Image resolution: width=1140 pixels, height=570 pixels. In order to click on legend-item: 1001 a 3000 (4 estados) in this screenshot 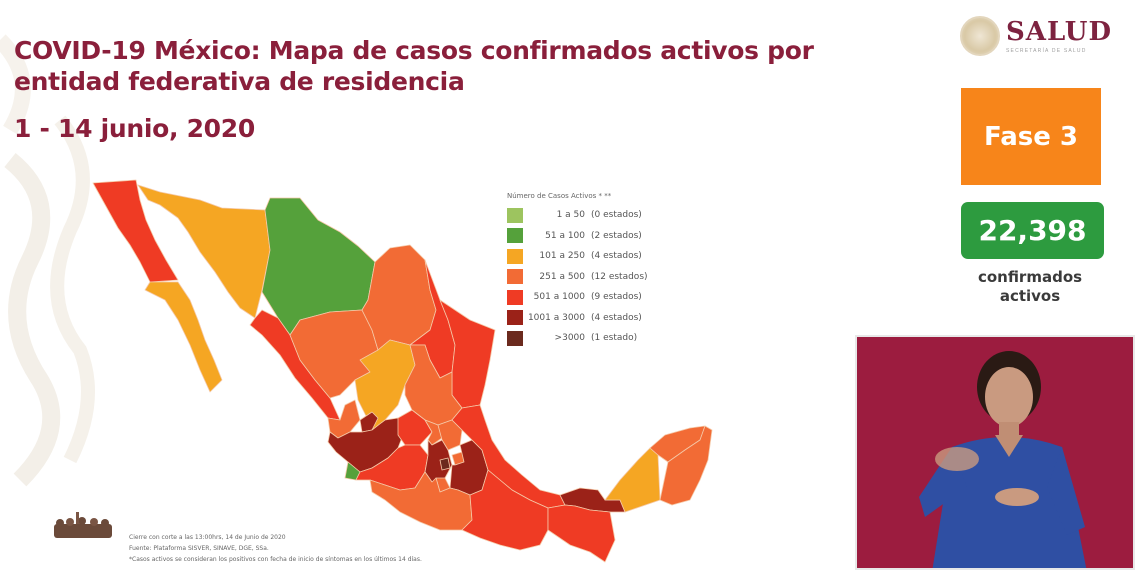, I will do `click(589, 318)`.